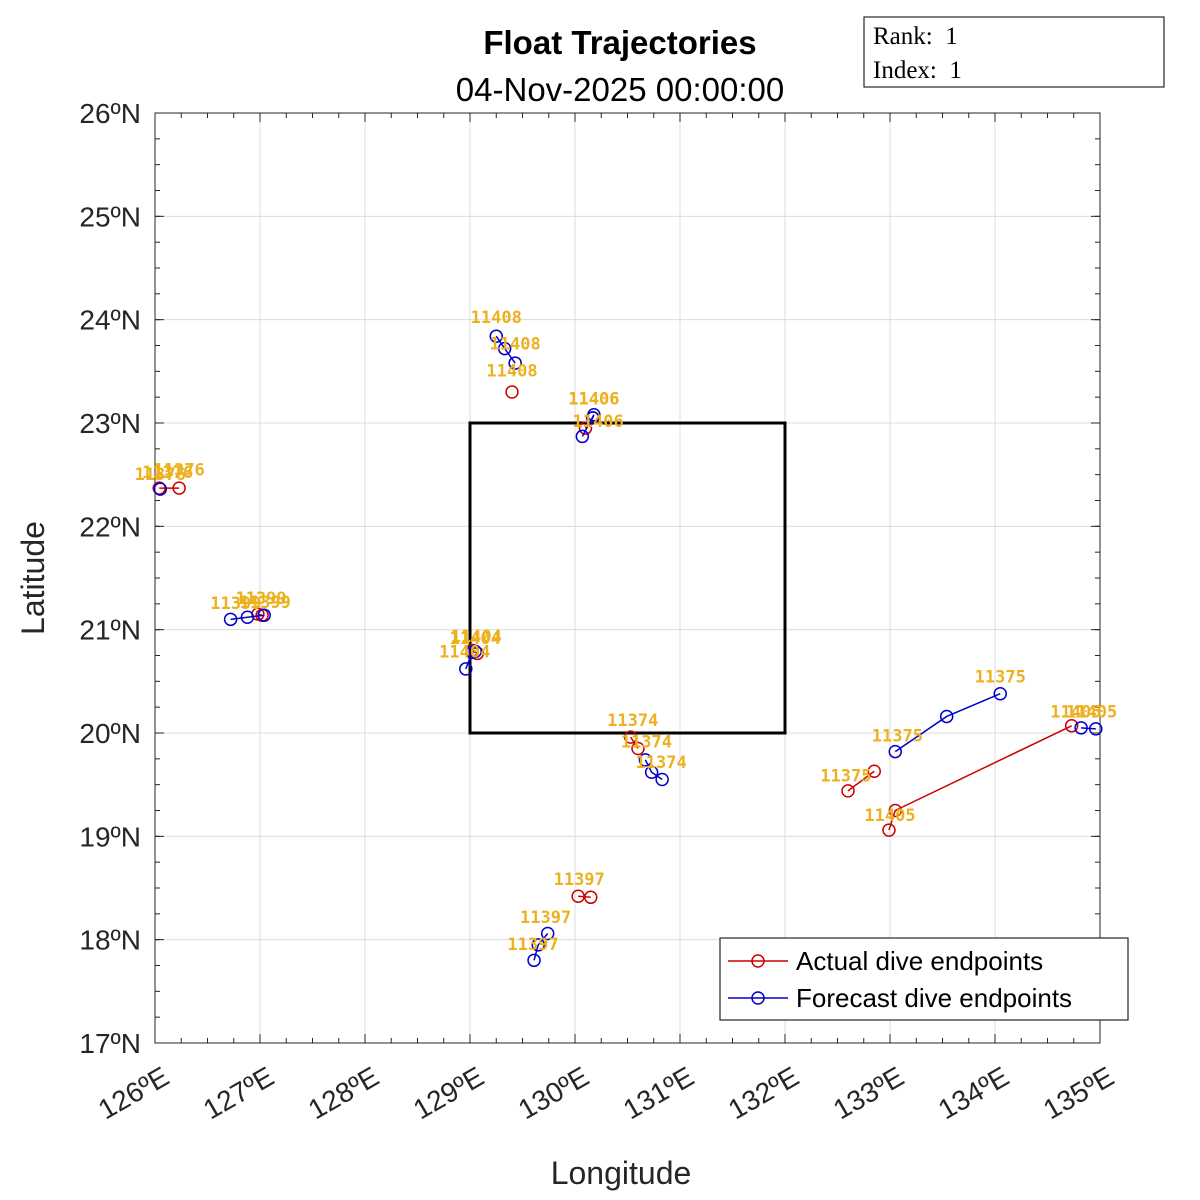 This screenshot has height=1200, width=1200. Describe the element at coordinates (758, 998) in the screenshot. I see `legend-forecast-marker` at that location.